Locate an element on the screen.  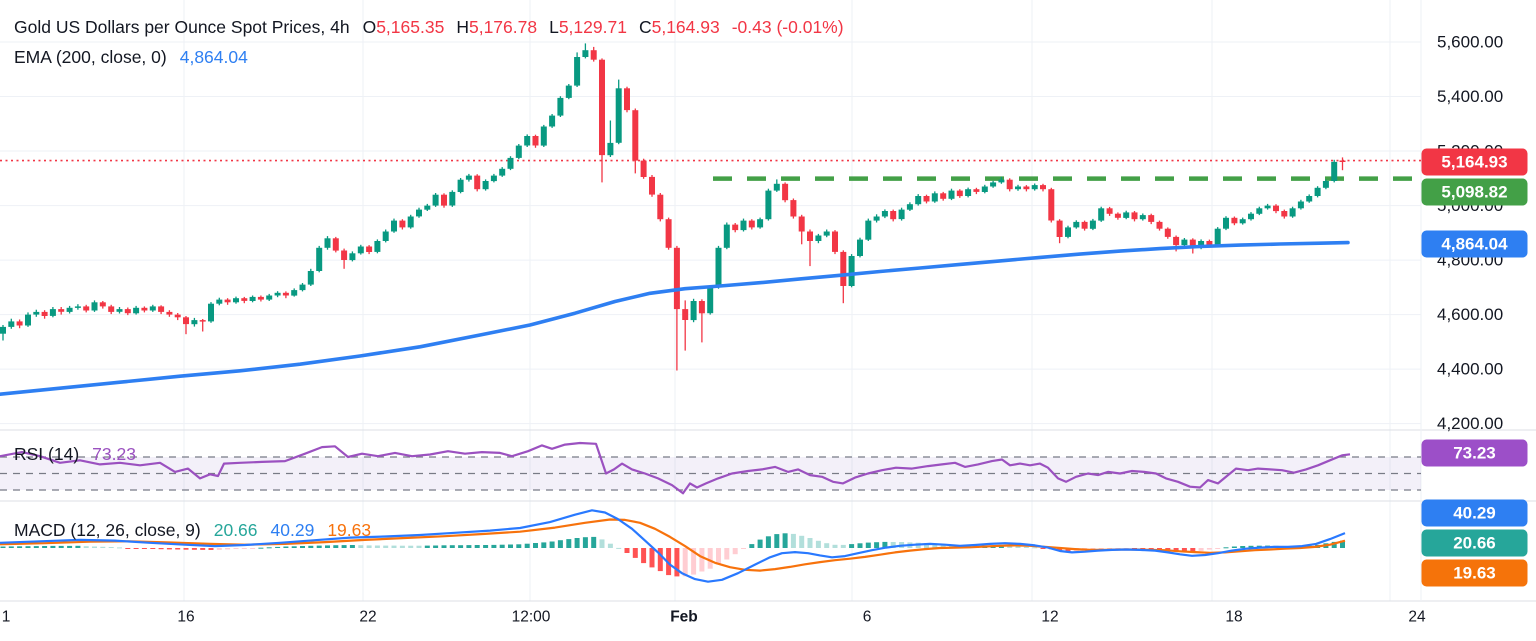
ema-value-badge is located at coordinates (1474, 244).